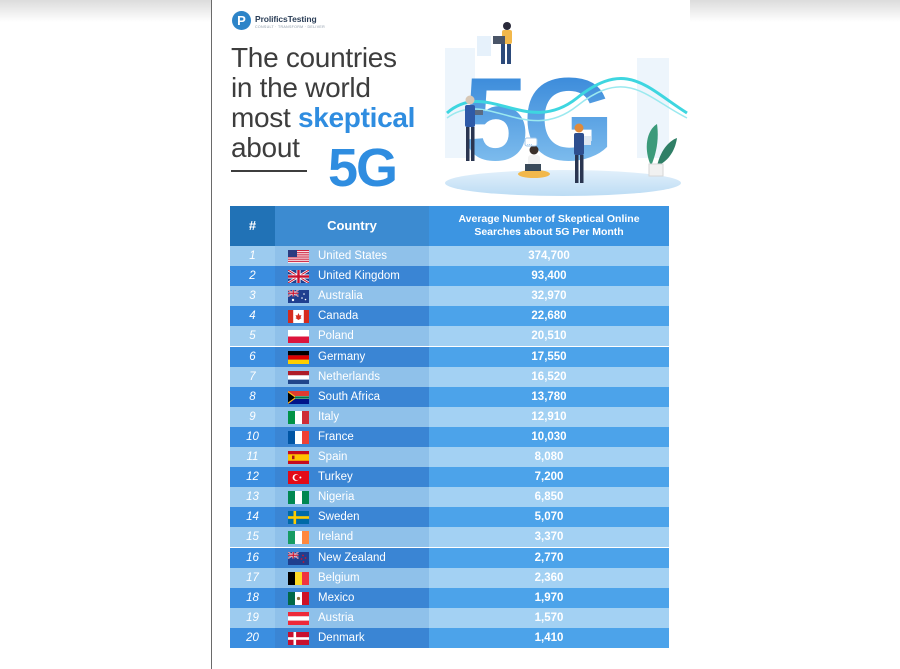  What do you see at coordinates (549, 256) in the screenshot?
I see `cell-searches-value: 374,700` at bounding box center [549, 256].